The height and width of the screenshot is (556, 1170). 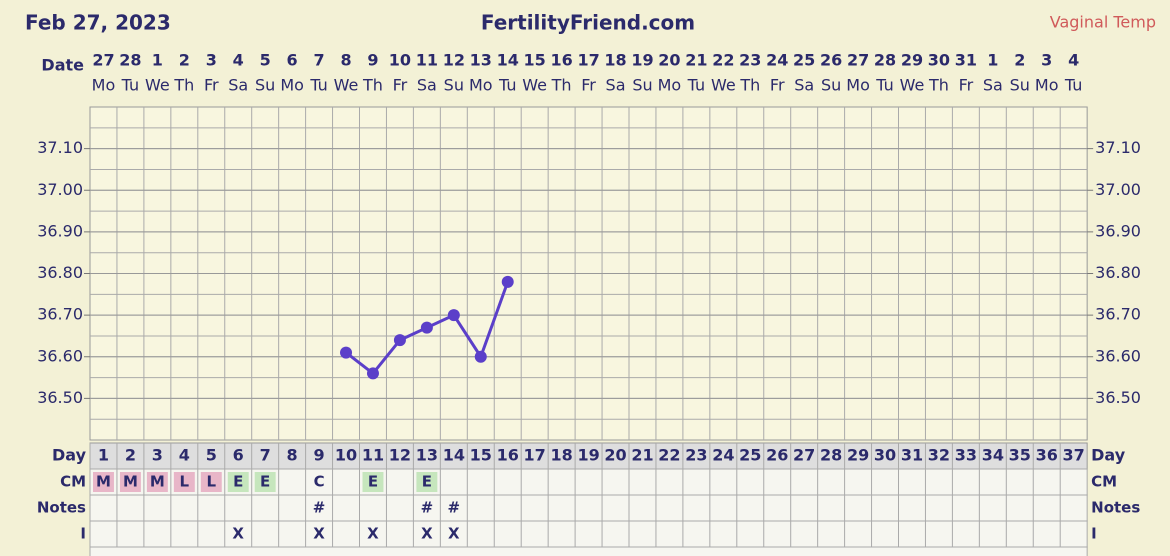 What do you see at coordinates (1020, 455) in the screenshot?
I see `cycle-day: 35` at bounding box center [1020, 455].